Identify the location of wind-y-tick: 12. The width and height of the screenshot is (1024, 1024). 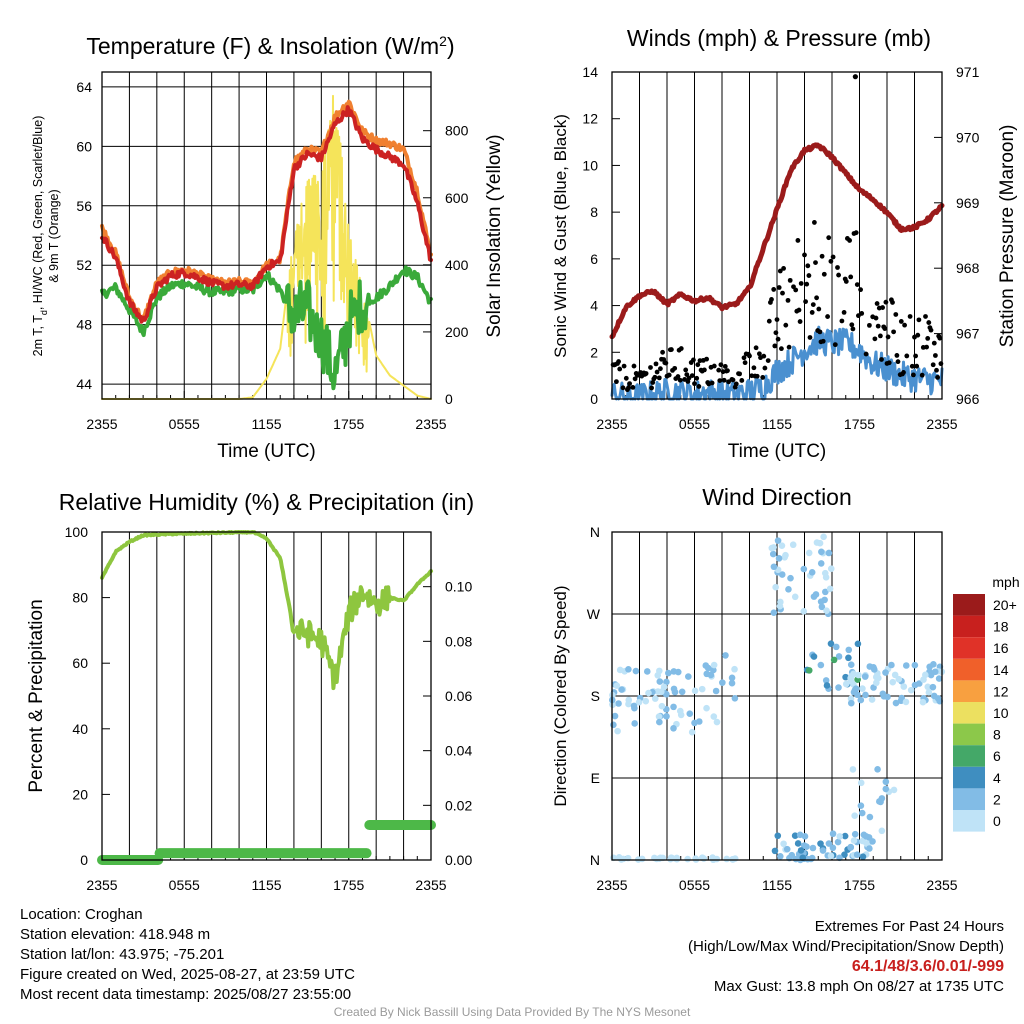
(590, 119).